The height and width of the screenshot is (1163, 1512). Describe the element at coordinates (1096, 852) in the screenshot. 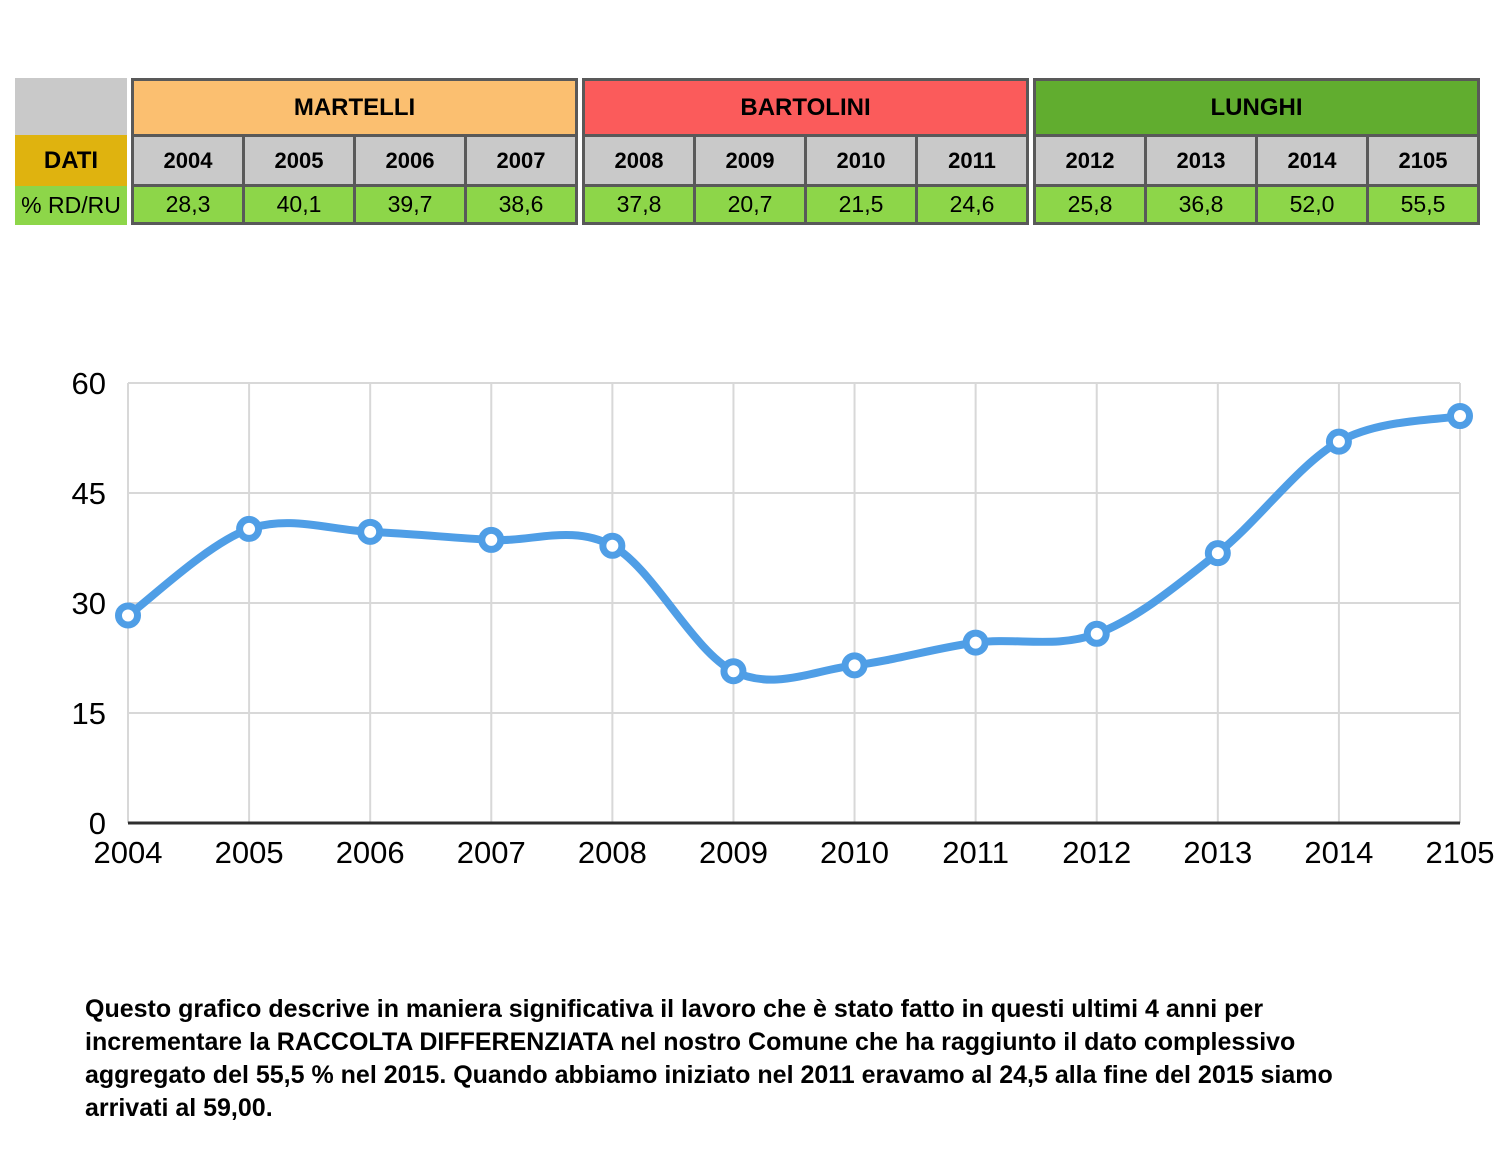

I see `x-axis-tick-label: 2012` at that location.